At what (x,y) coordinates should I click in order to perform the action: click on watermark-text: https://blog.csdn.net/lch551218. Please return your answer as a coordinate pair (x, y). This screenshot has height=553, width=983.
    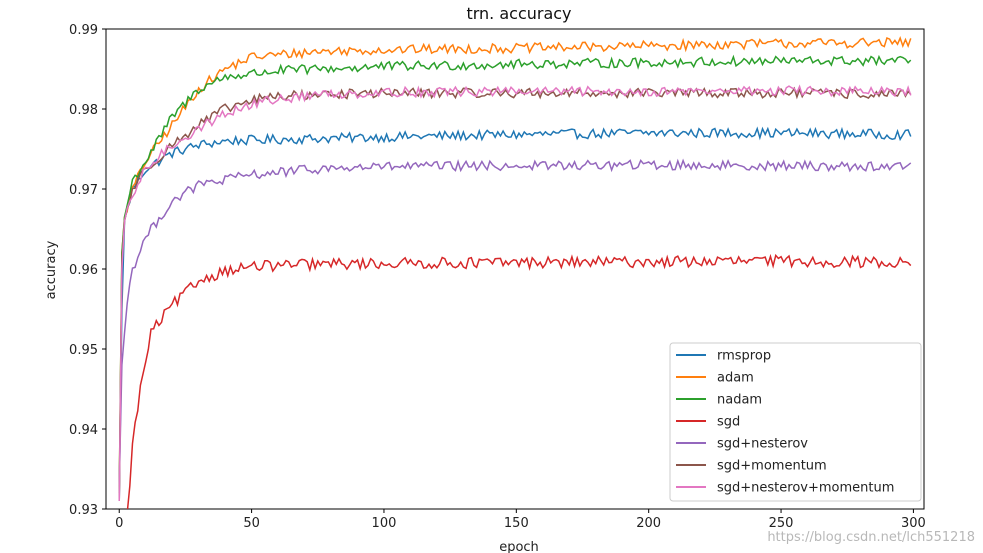
    Looking at the image, I should click on (871, 537).